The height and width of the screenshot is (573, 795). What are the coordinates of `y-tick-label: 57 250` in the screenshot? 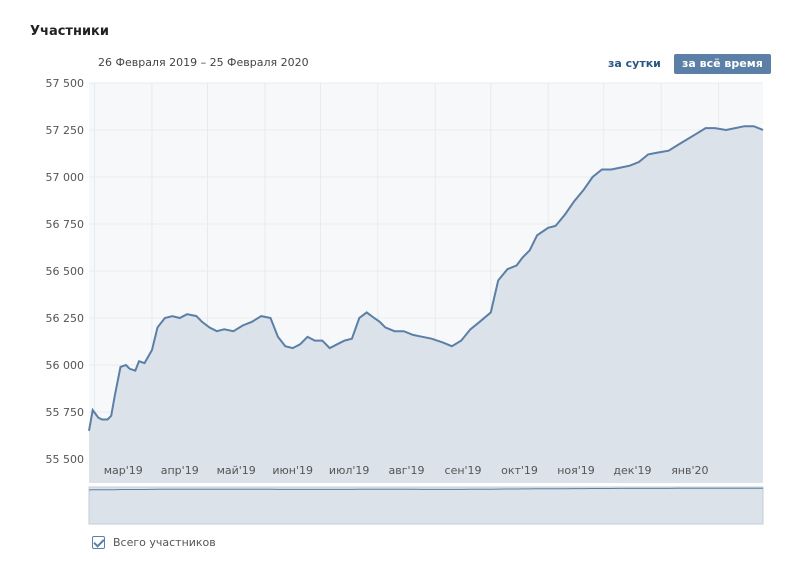 It's located at (65, 130).